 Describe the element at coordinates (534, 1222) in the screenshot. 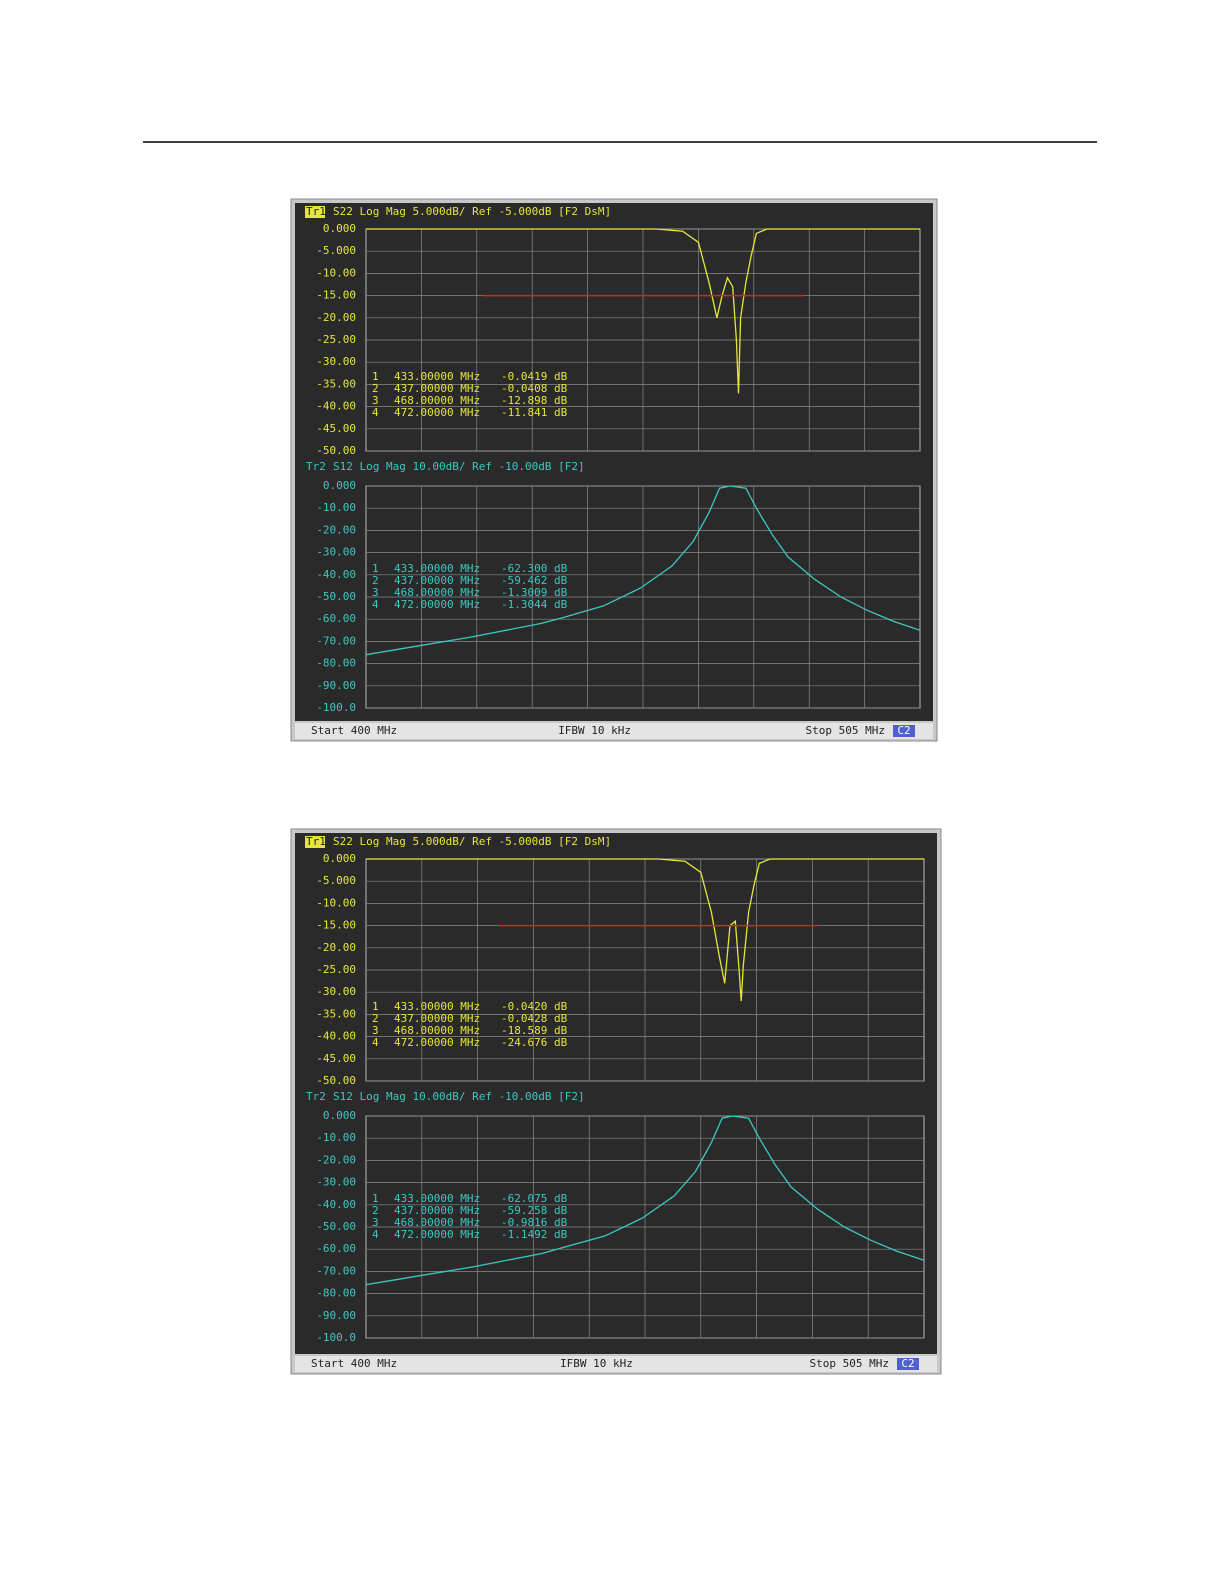

I see `marker-value: -0.9816 dB` at that location.